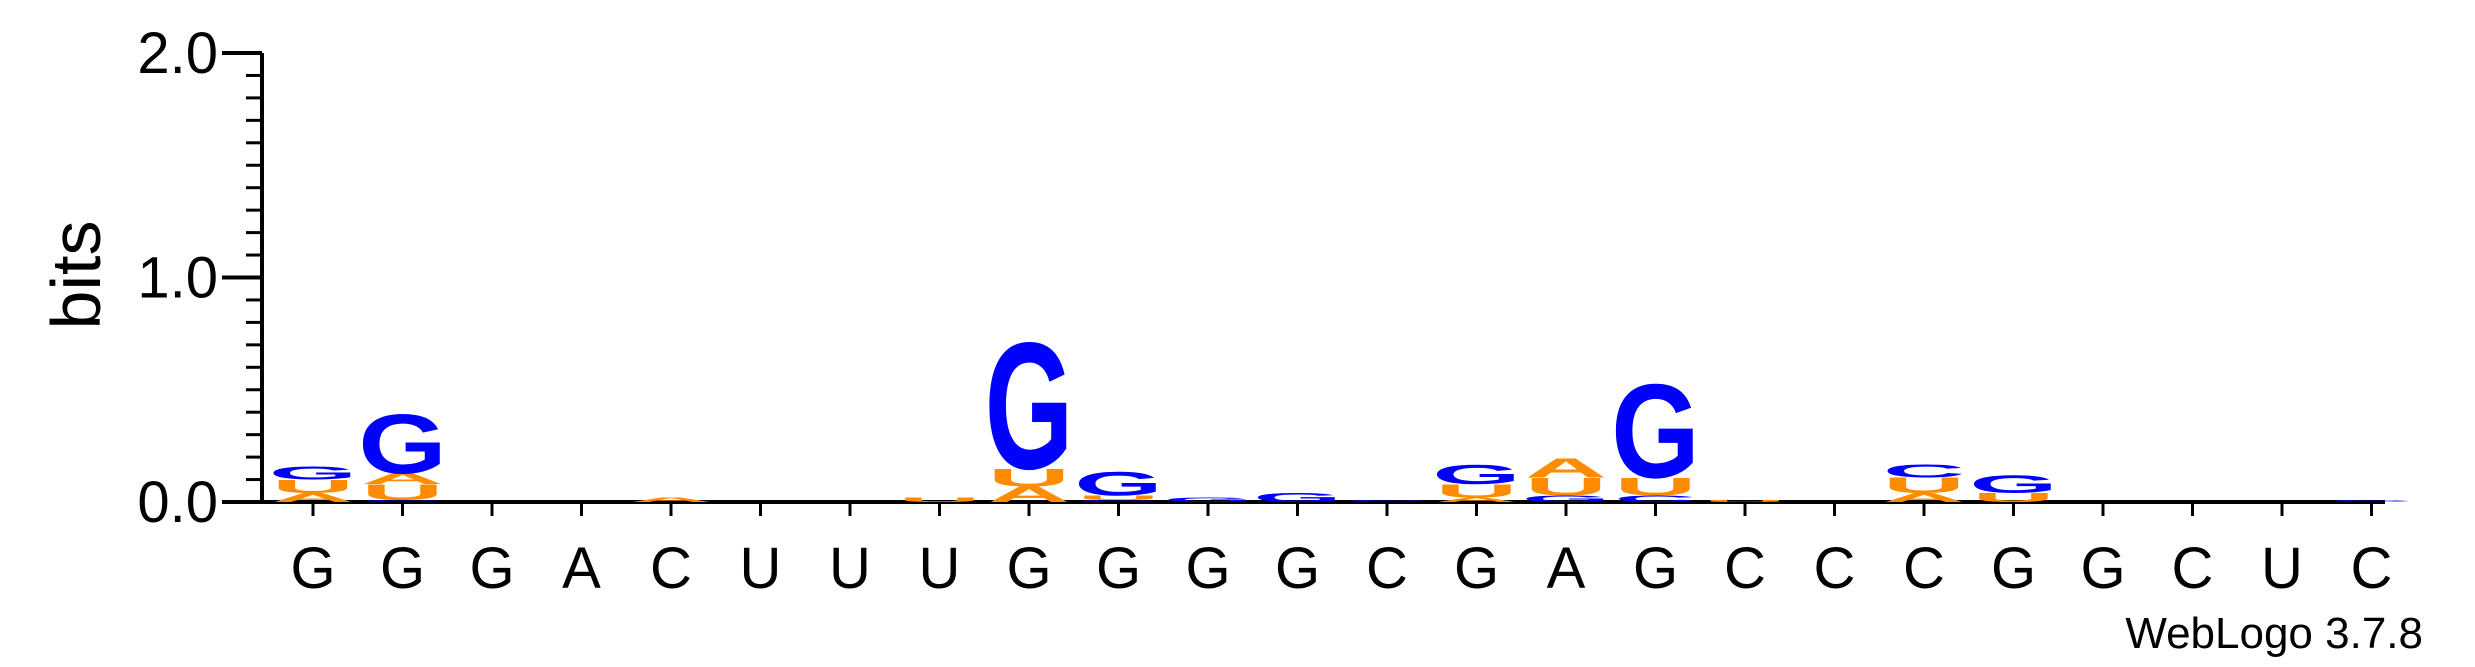 The height and width of the screenshot is (667, 2475). What do you see at coordinates (2274, 633) in the screenshot?
I see `weblogo-credit: WebLogo 3.7.8` at bounding box center [2274, 633].